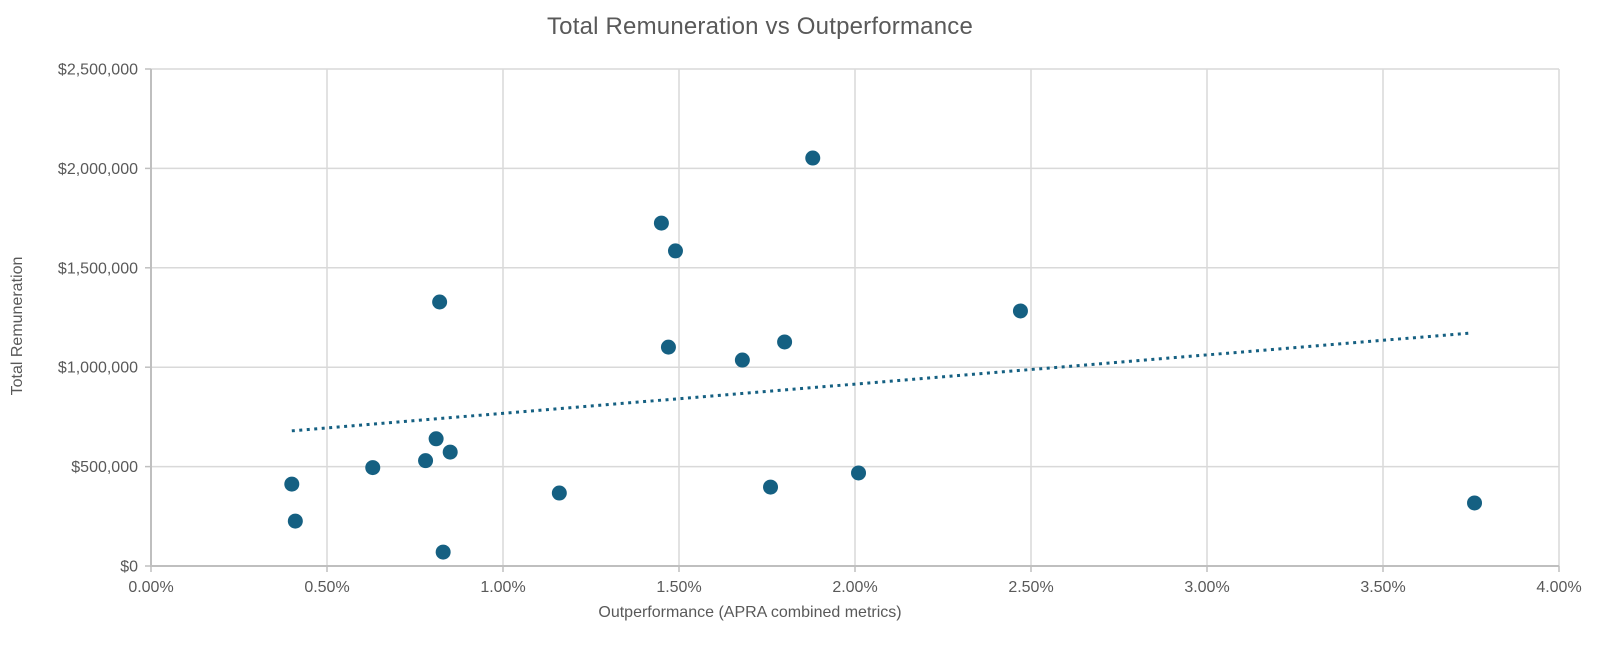  What do you see at coordinates (98, 169) in the screenshot?
I see `y-tick-label: $2,000,000` at bounding box center [98, 169].